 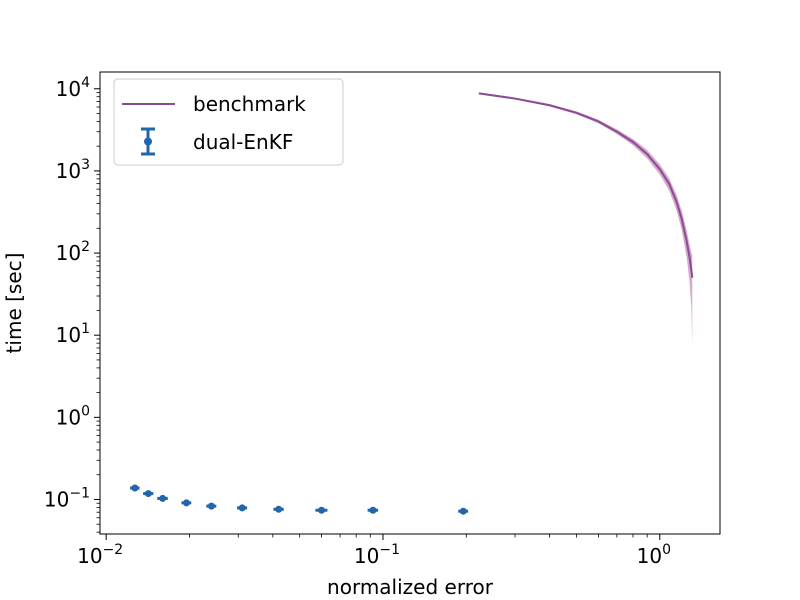 What do you see at coordinates (586, 185) in the screenshot?
I see `benchmark-line` at bounding box center [586, 185].